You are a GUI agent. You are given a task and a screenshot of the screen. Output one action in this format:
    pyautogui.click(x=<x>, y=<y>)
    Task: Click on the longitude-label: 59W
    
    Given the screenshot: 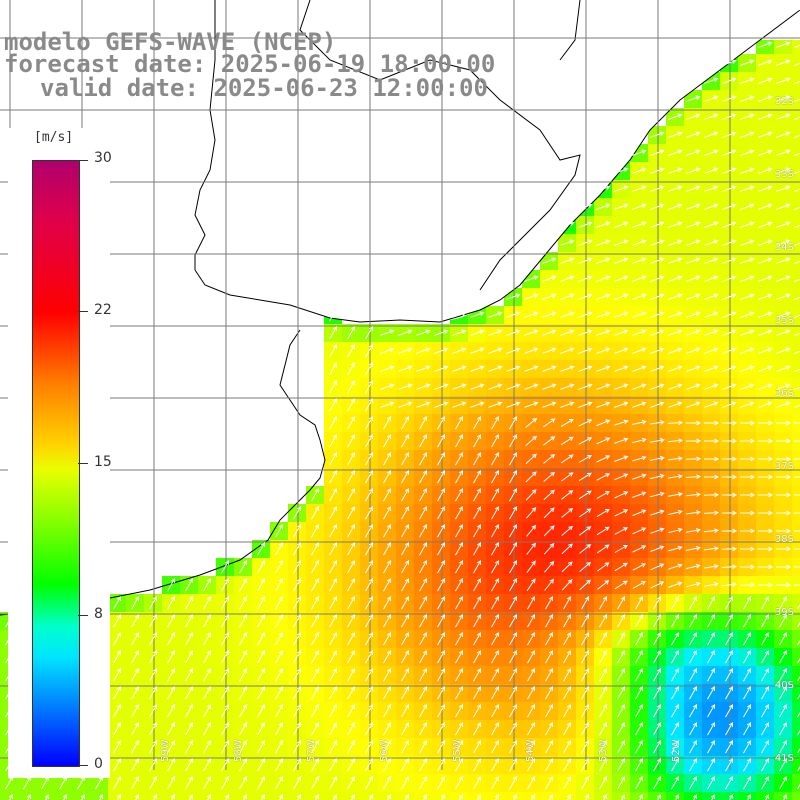 What is the action you would take?
    pyautogui.click(x=165, y=750)
    